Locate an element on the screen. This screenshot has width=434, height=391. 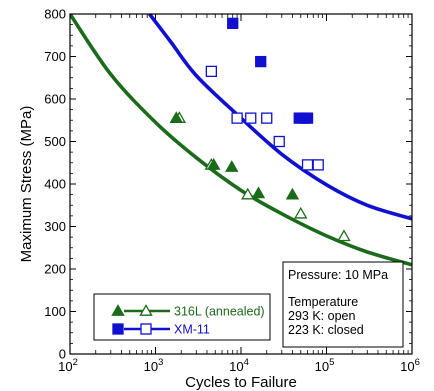
x-tick-label: 10⁶ is located at coordinates (410, 365).